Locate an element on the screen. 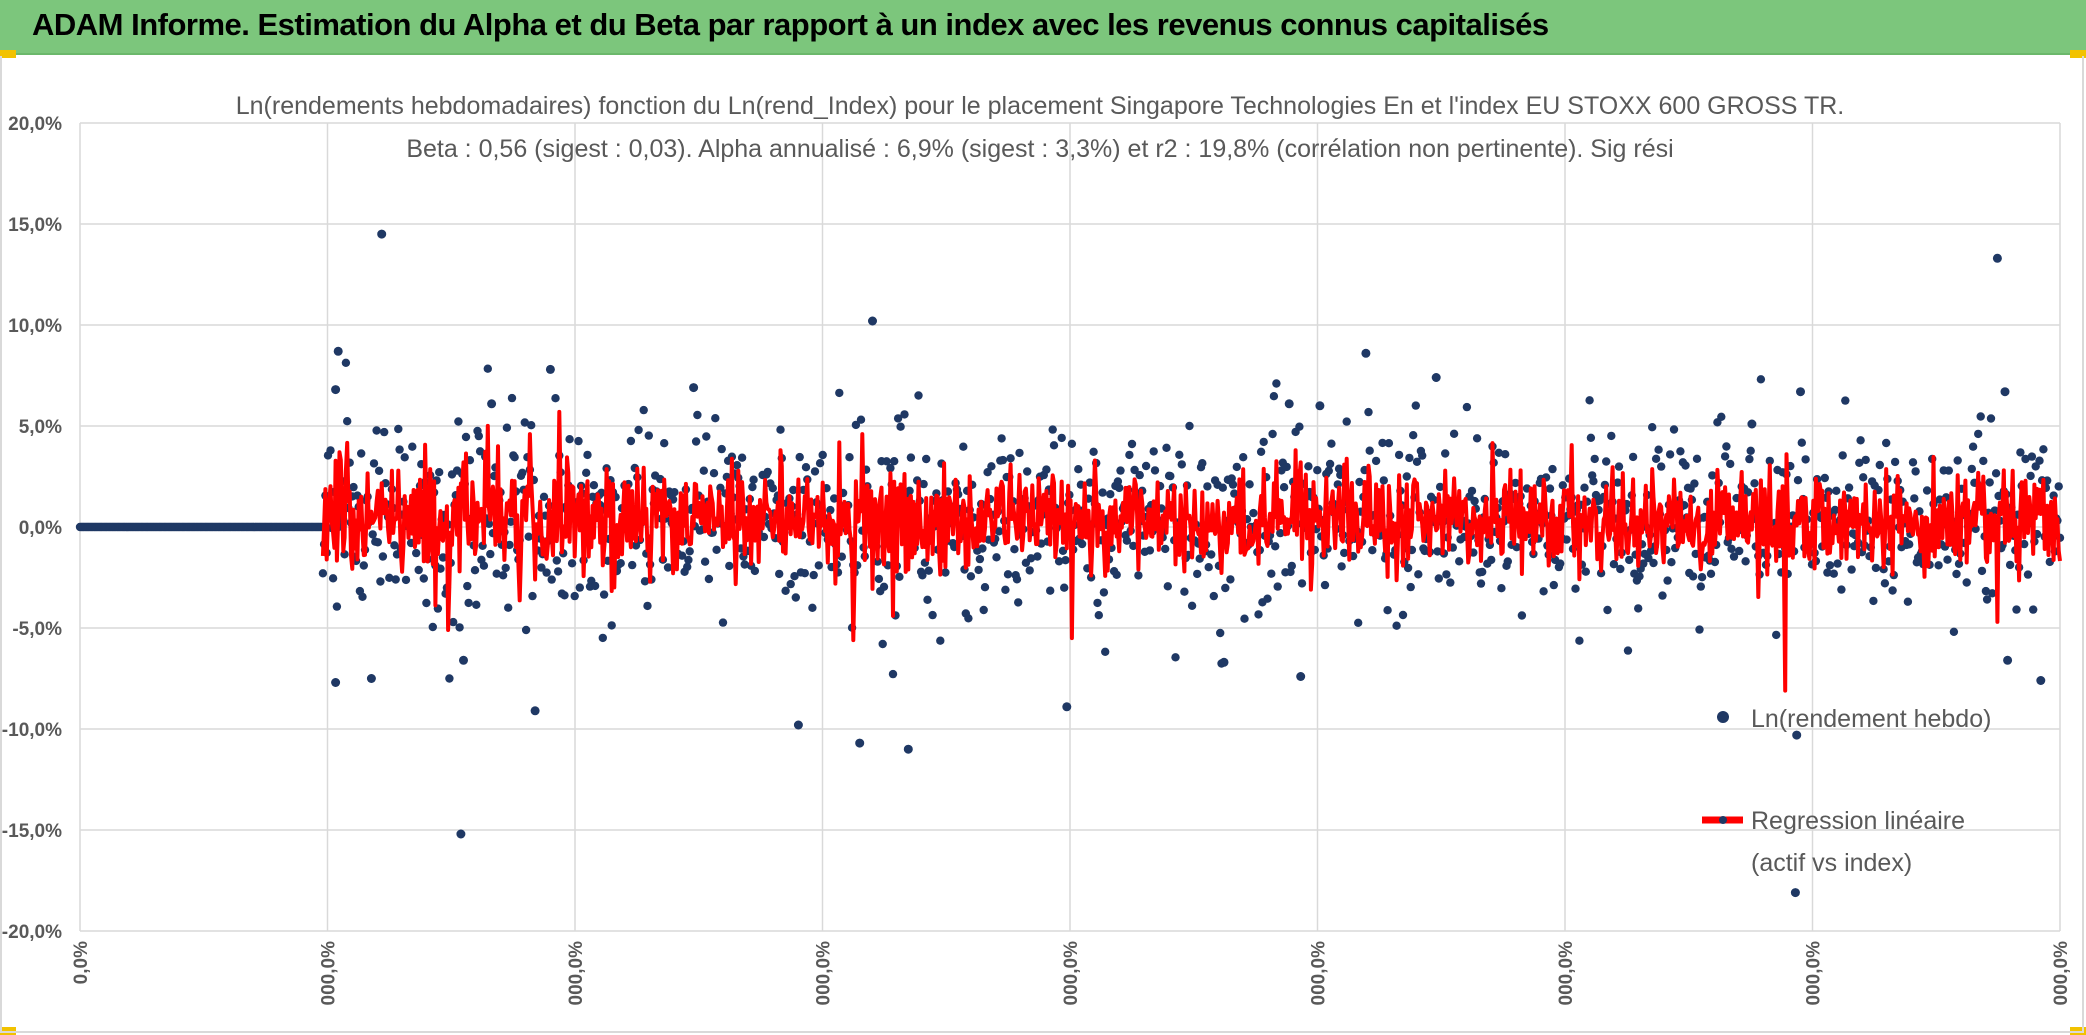 The height and width of the screenshot is (1035, 2086). x-tick-label-6: 000,0% is located at coordinates (1566, 973).